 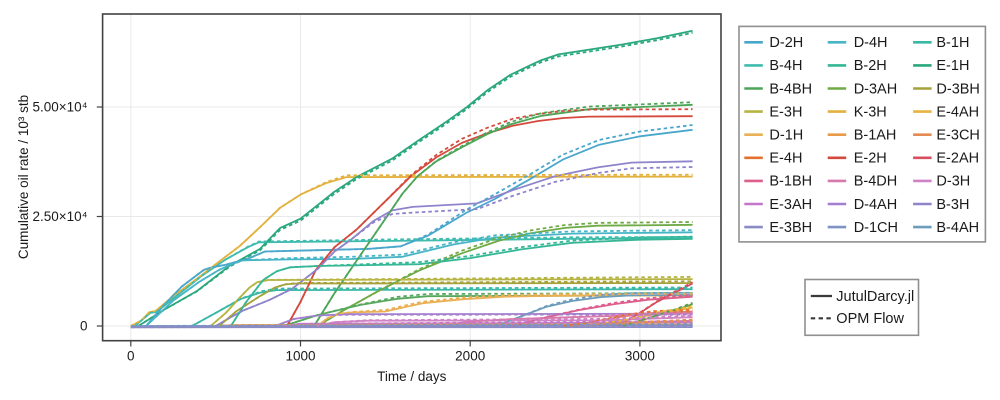 I want to click on svg-text: B-3H, so click(x=952, y=205).